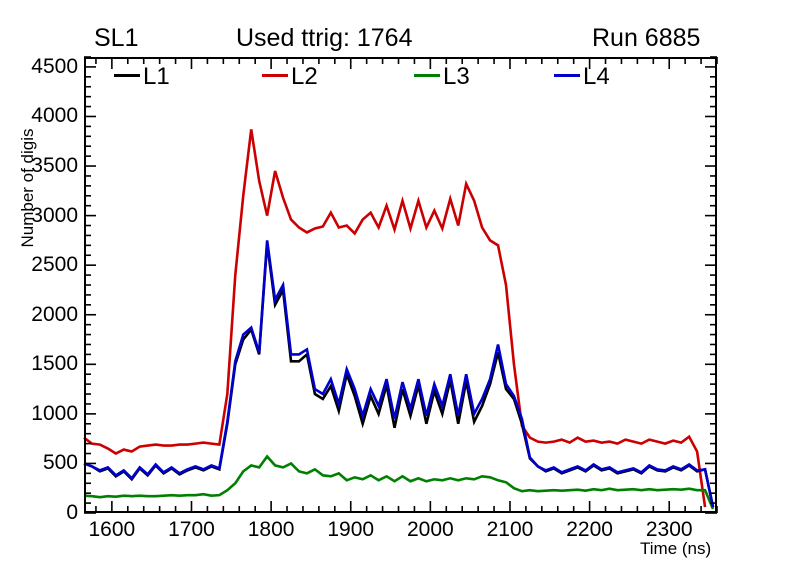 Image resolution: width=796 pixels, height=572 pixels. What do you see at coordinates (72, 512) in the screenshot?
I see `y-tick-label: 0` at bounding box center [72, 512].